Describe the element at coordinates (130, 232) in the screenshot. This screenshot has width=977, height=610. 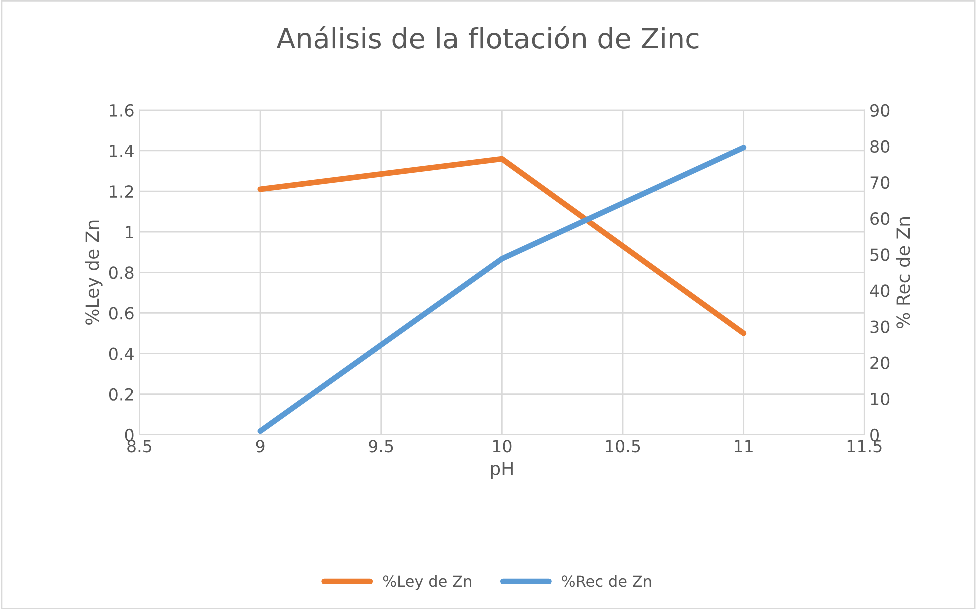
I see `y-tick-label: 1` at that location.